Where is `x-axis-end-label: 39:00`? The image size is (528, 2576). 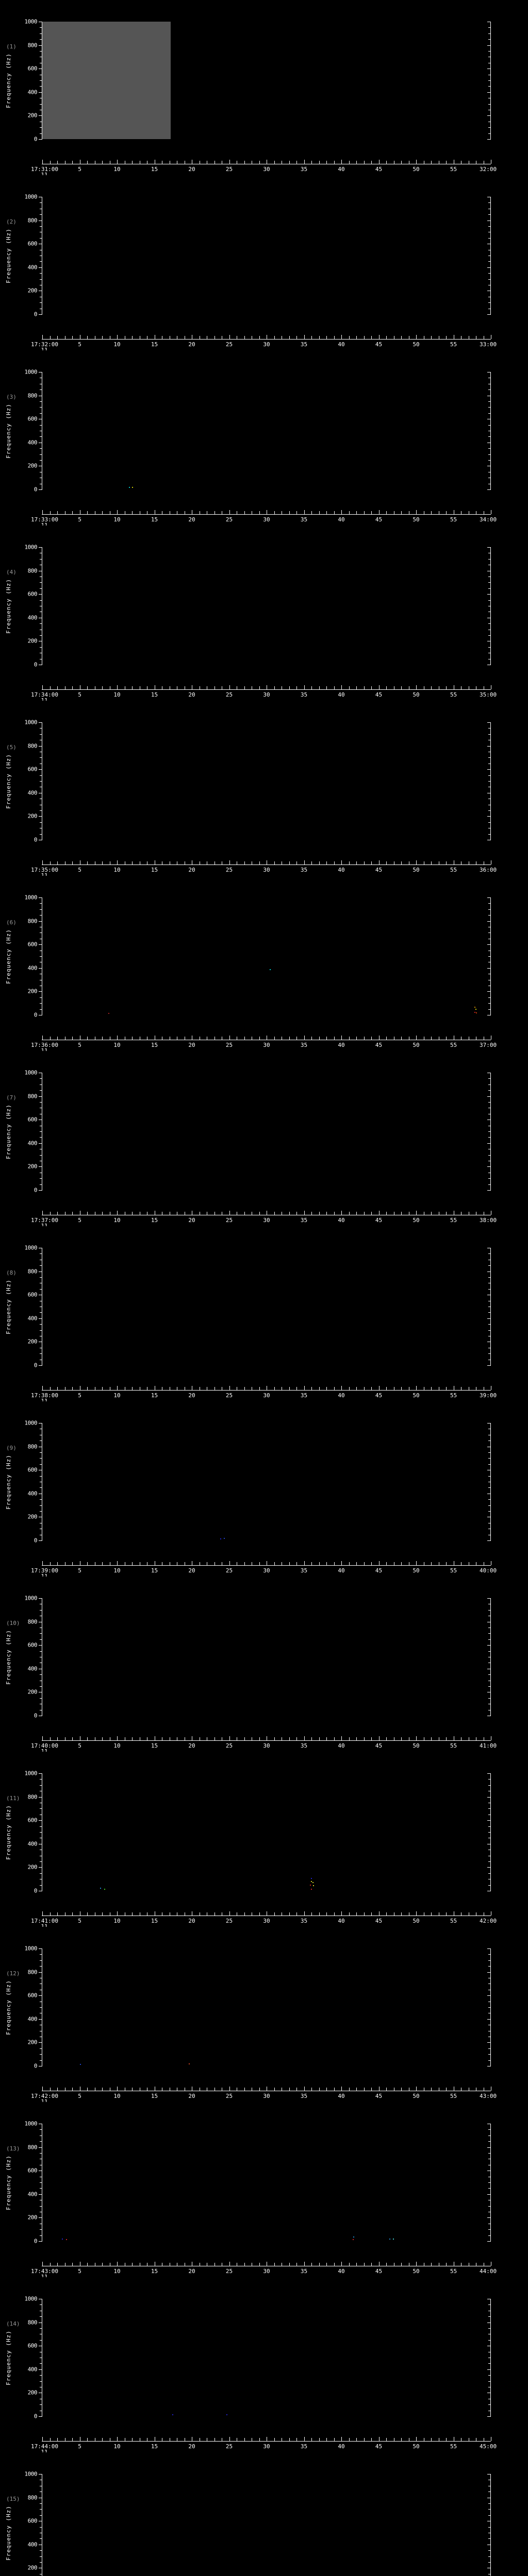 x-axis-end-label: 39:00 is located at coordinates (488, 1395).